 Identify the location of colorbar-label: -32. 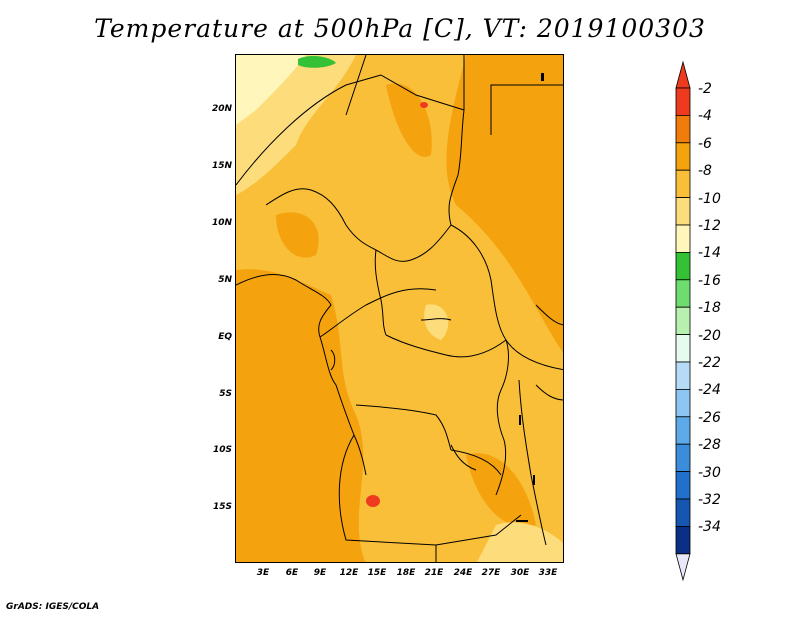
(709, 500).